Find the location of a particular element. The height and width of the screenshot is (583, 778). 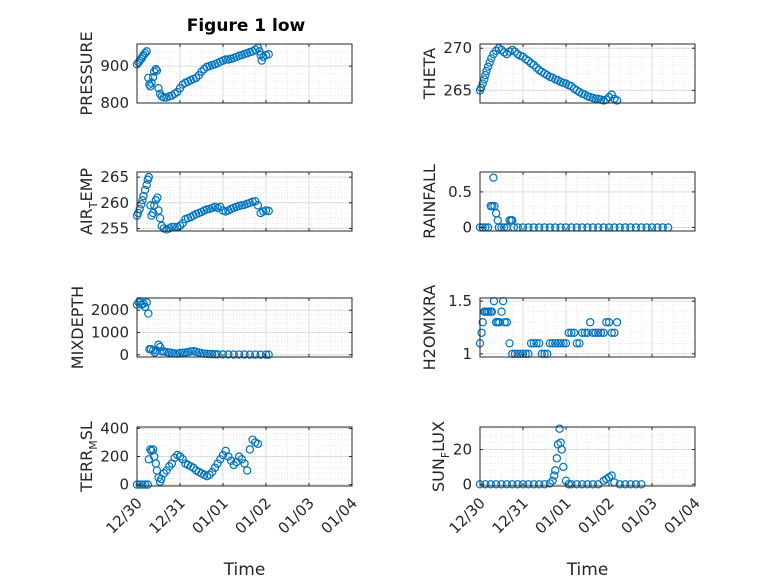

y-axis-label-main: RAINFALL is located at coordinates (429, 201).